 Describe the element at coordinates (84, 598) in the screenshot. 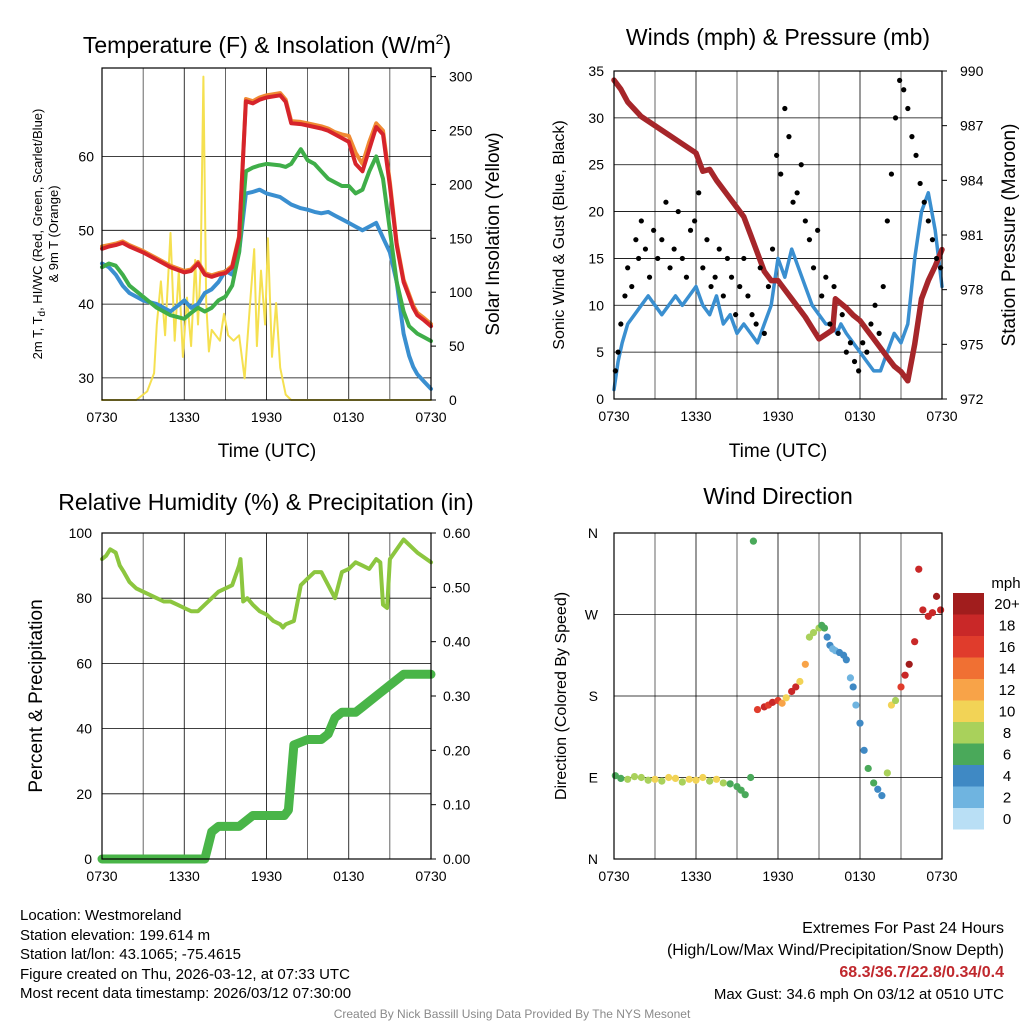

I see `humidity-ytick-label: 80` at that location.